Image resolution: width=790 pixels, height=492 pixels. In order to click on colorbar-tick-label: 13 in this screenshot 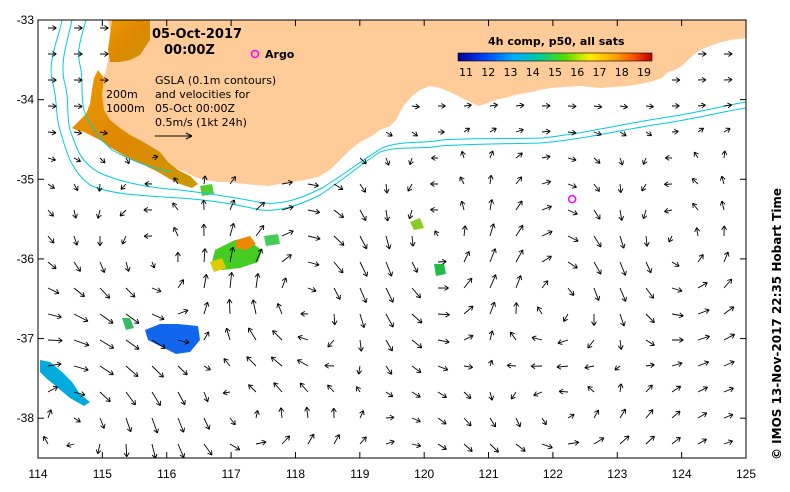, I will do `click(511, 72)`.